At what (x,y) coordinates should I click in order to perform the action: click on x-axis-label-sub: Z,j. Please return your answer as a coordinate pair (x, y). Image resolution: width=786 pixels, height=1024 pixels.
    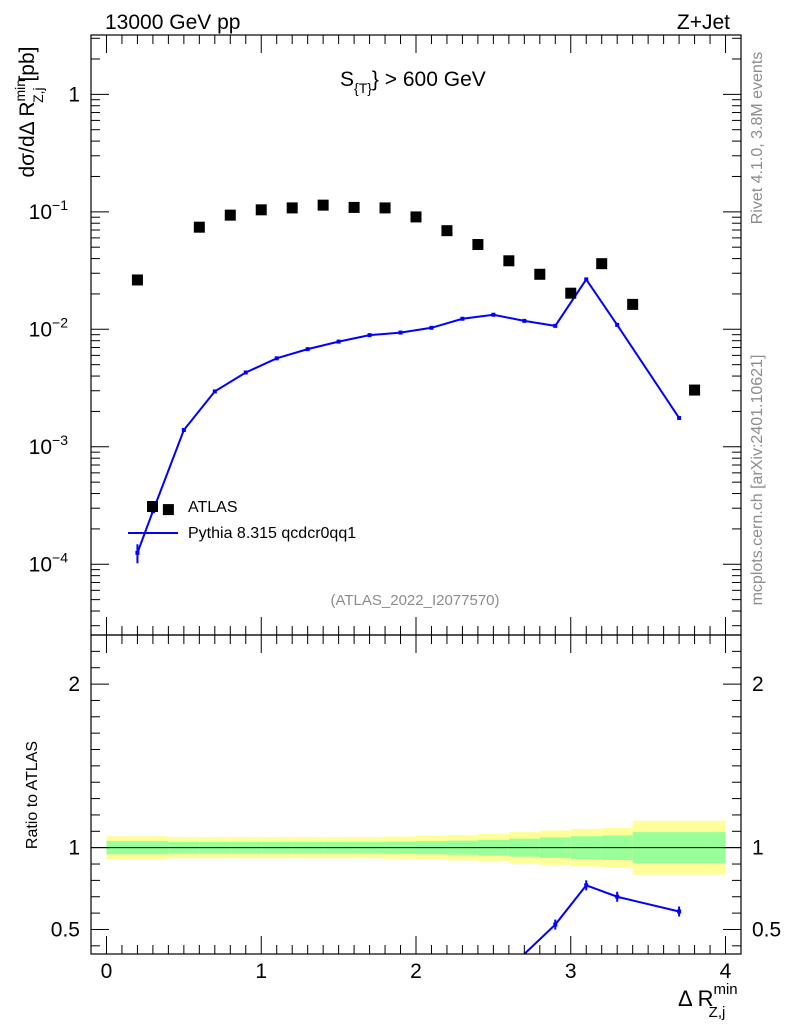
    Looking at the image, I should click on (717, 1012).